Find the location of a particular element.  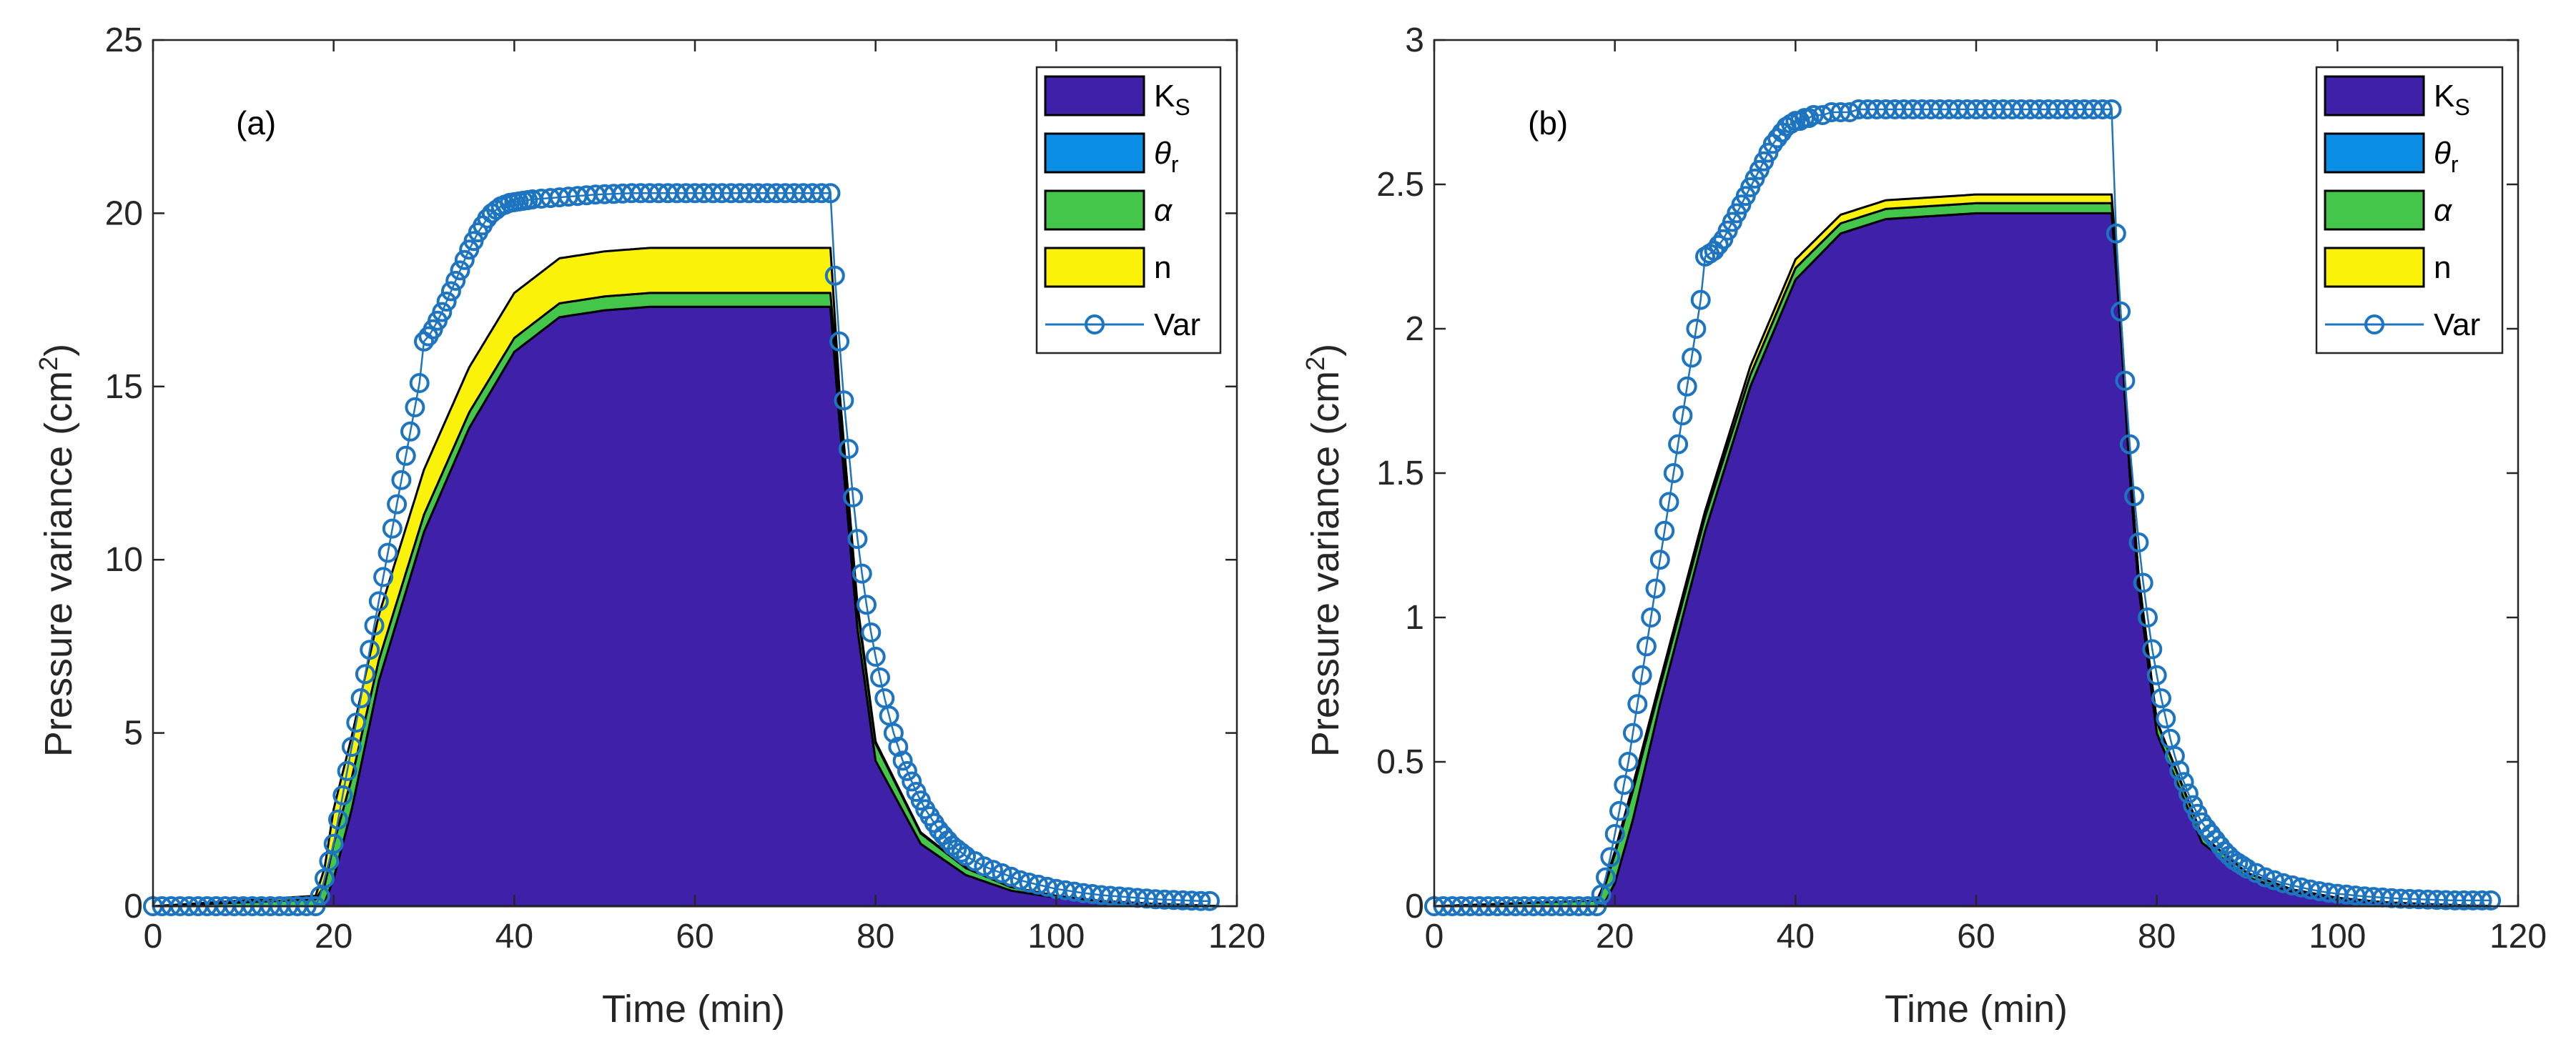

y-tick-label: 0.5 is located at coordinates (1400, 762).